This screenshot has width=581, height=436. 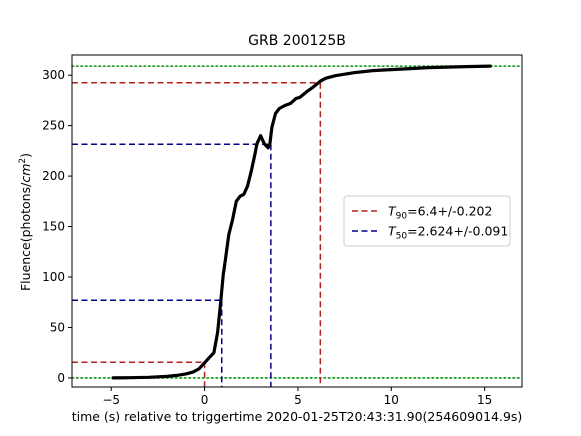 I want to click on x-tick-label: 10, so click(x=391, y=400).